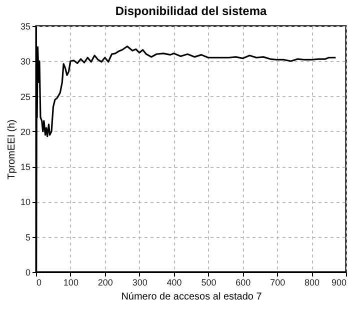 Image resolution: width=362 pixels, height=321 pixels. Describe the element at coordinates (12, 149) in the screenshot. I see `y-axis-title: TpromEEI (h)` at that location.